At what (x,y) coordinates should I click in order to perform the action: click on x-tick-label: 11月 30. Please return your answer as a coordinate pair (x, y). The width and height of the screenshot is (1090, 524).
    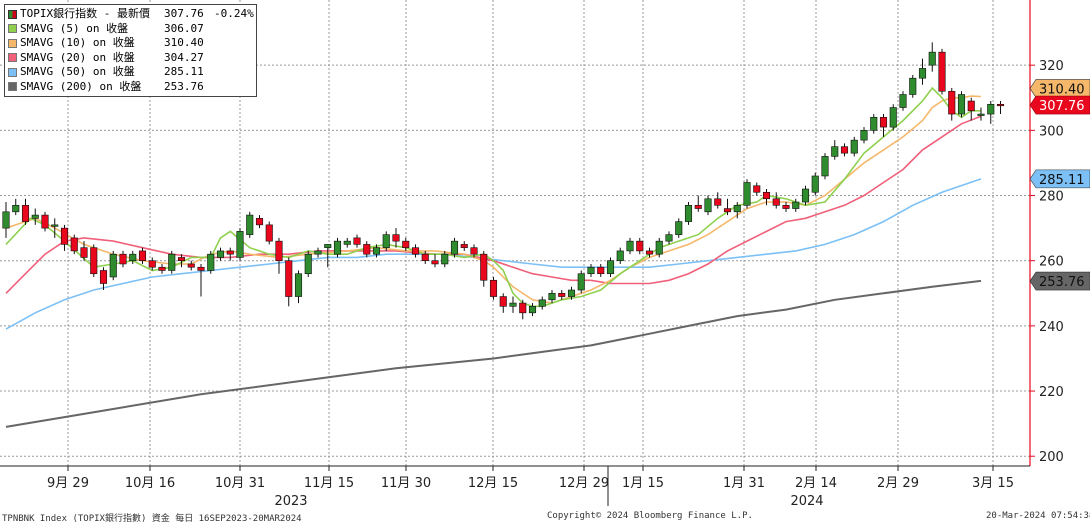
    Looking at the image, I should click on (406, 483).